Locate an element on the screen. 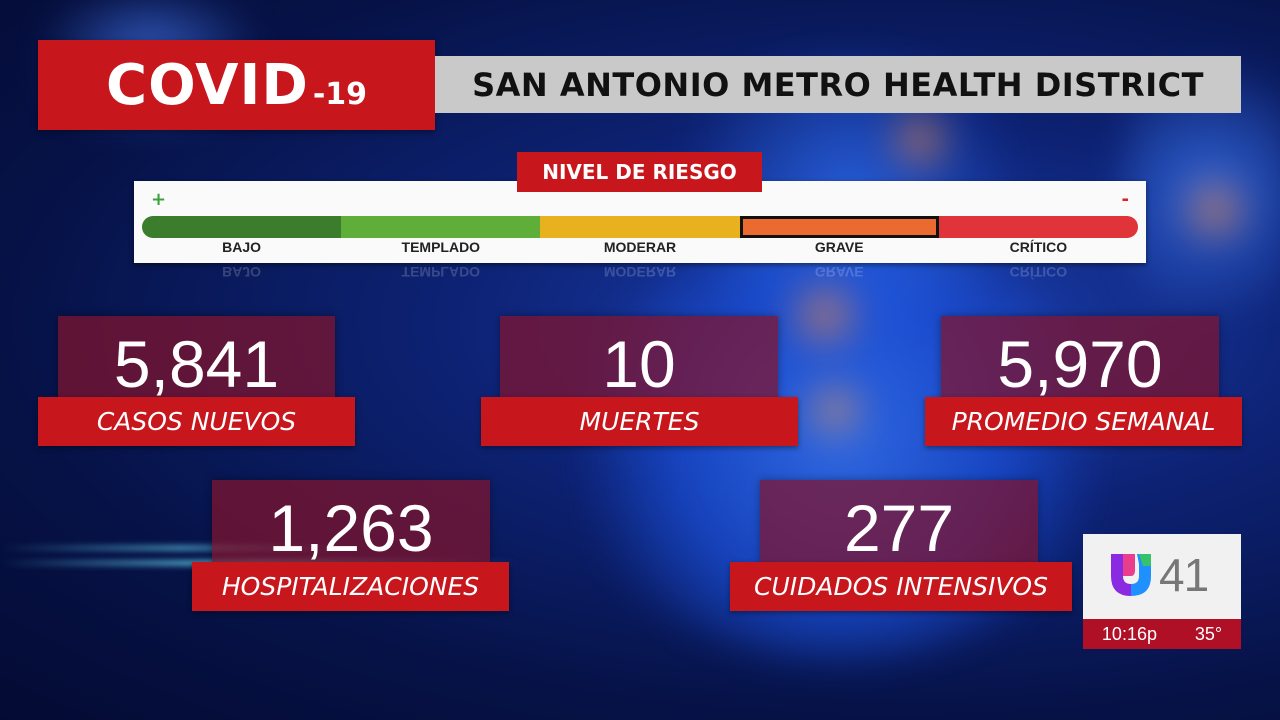 This screenshot has width=1280, height=720. risk-label-critico: CRÍTICO is located at coordinates (1038, 247).